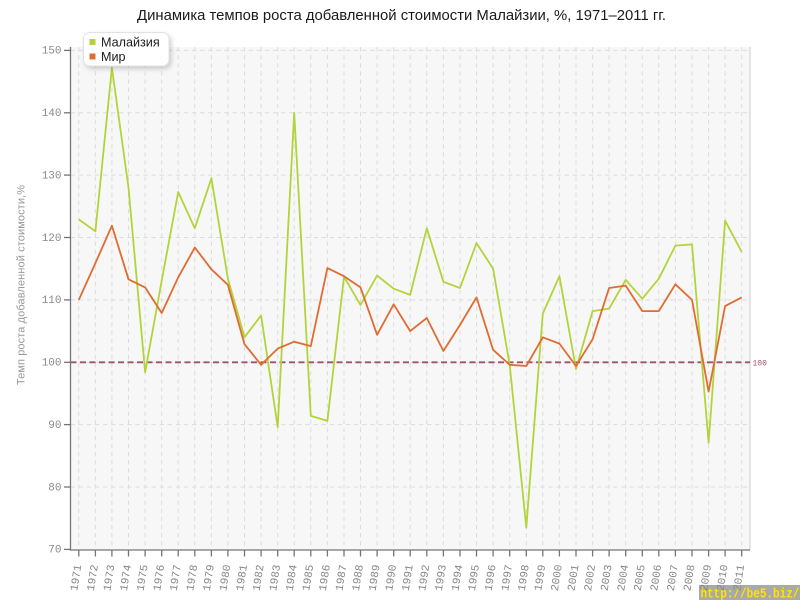  I want to click on svg-text: 1987, so click(342, 578).